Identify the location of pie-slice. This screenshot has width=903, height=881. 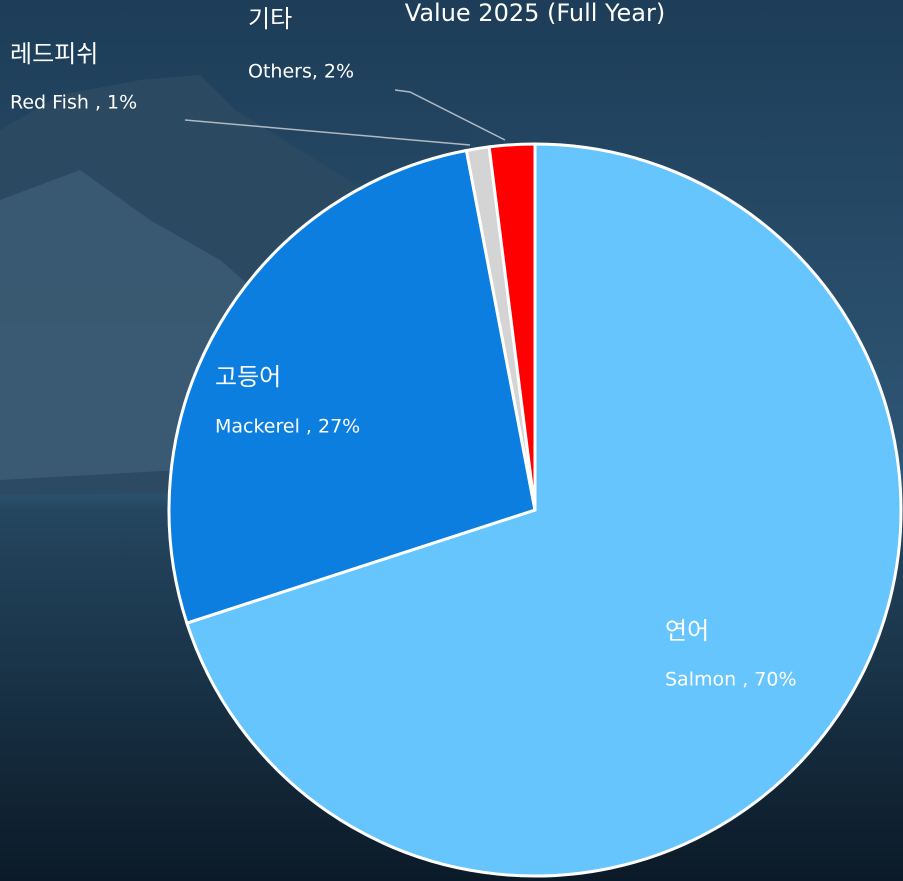
(512, 326).